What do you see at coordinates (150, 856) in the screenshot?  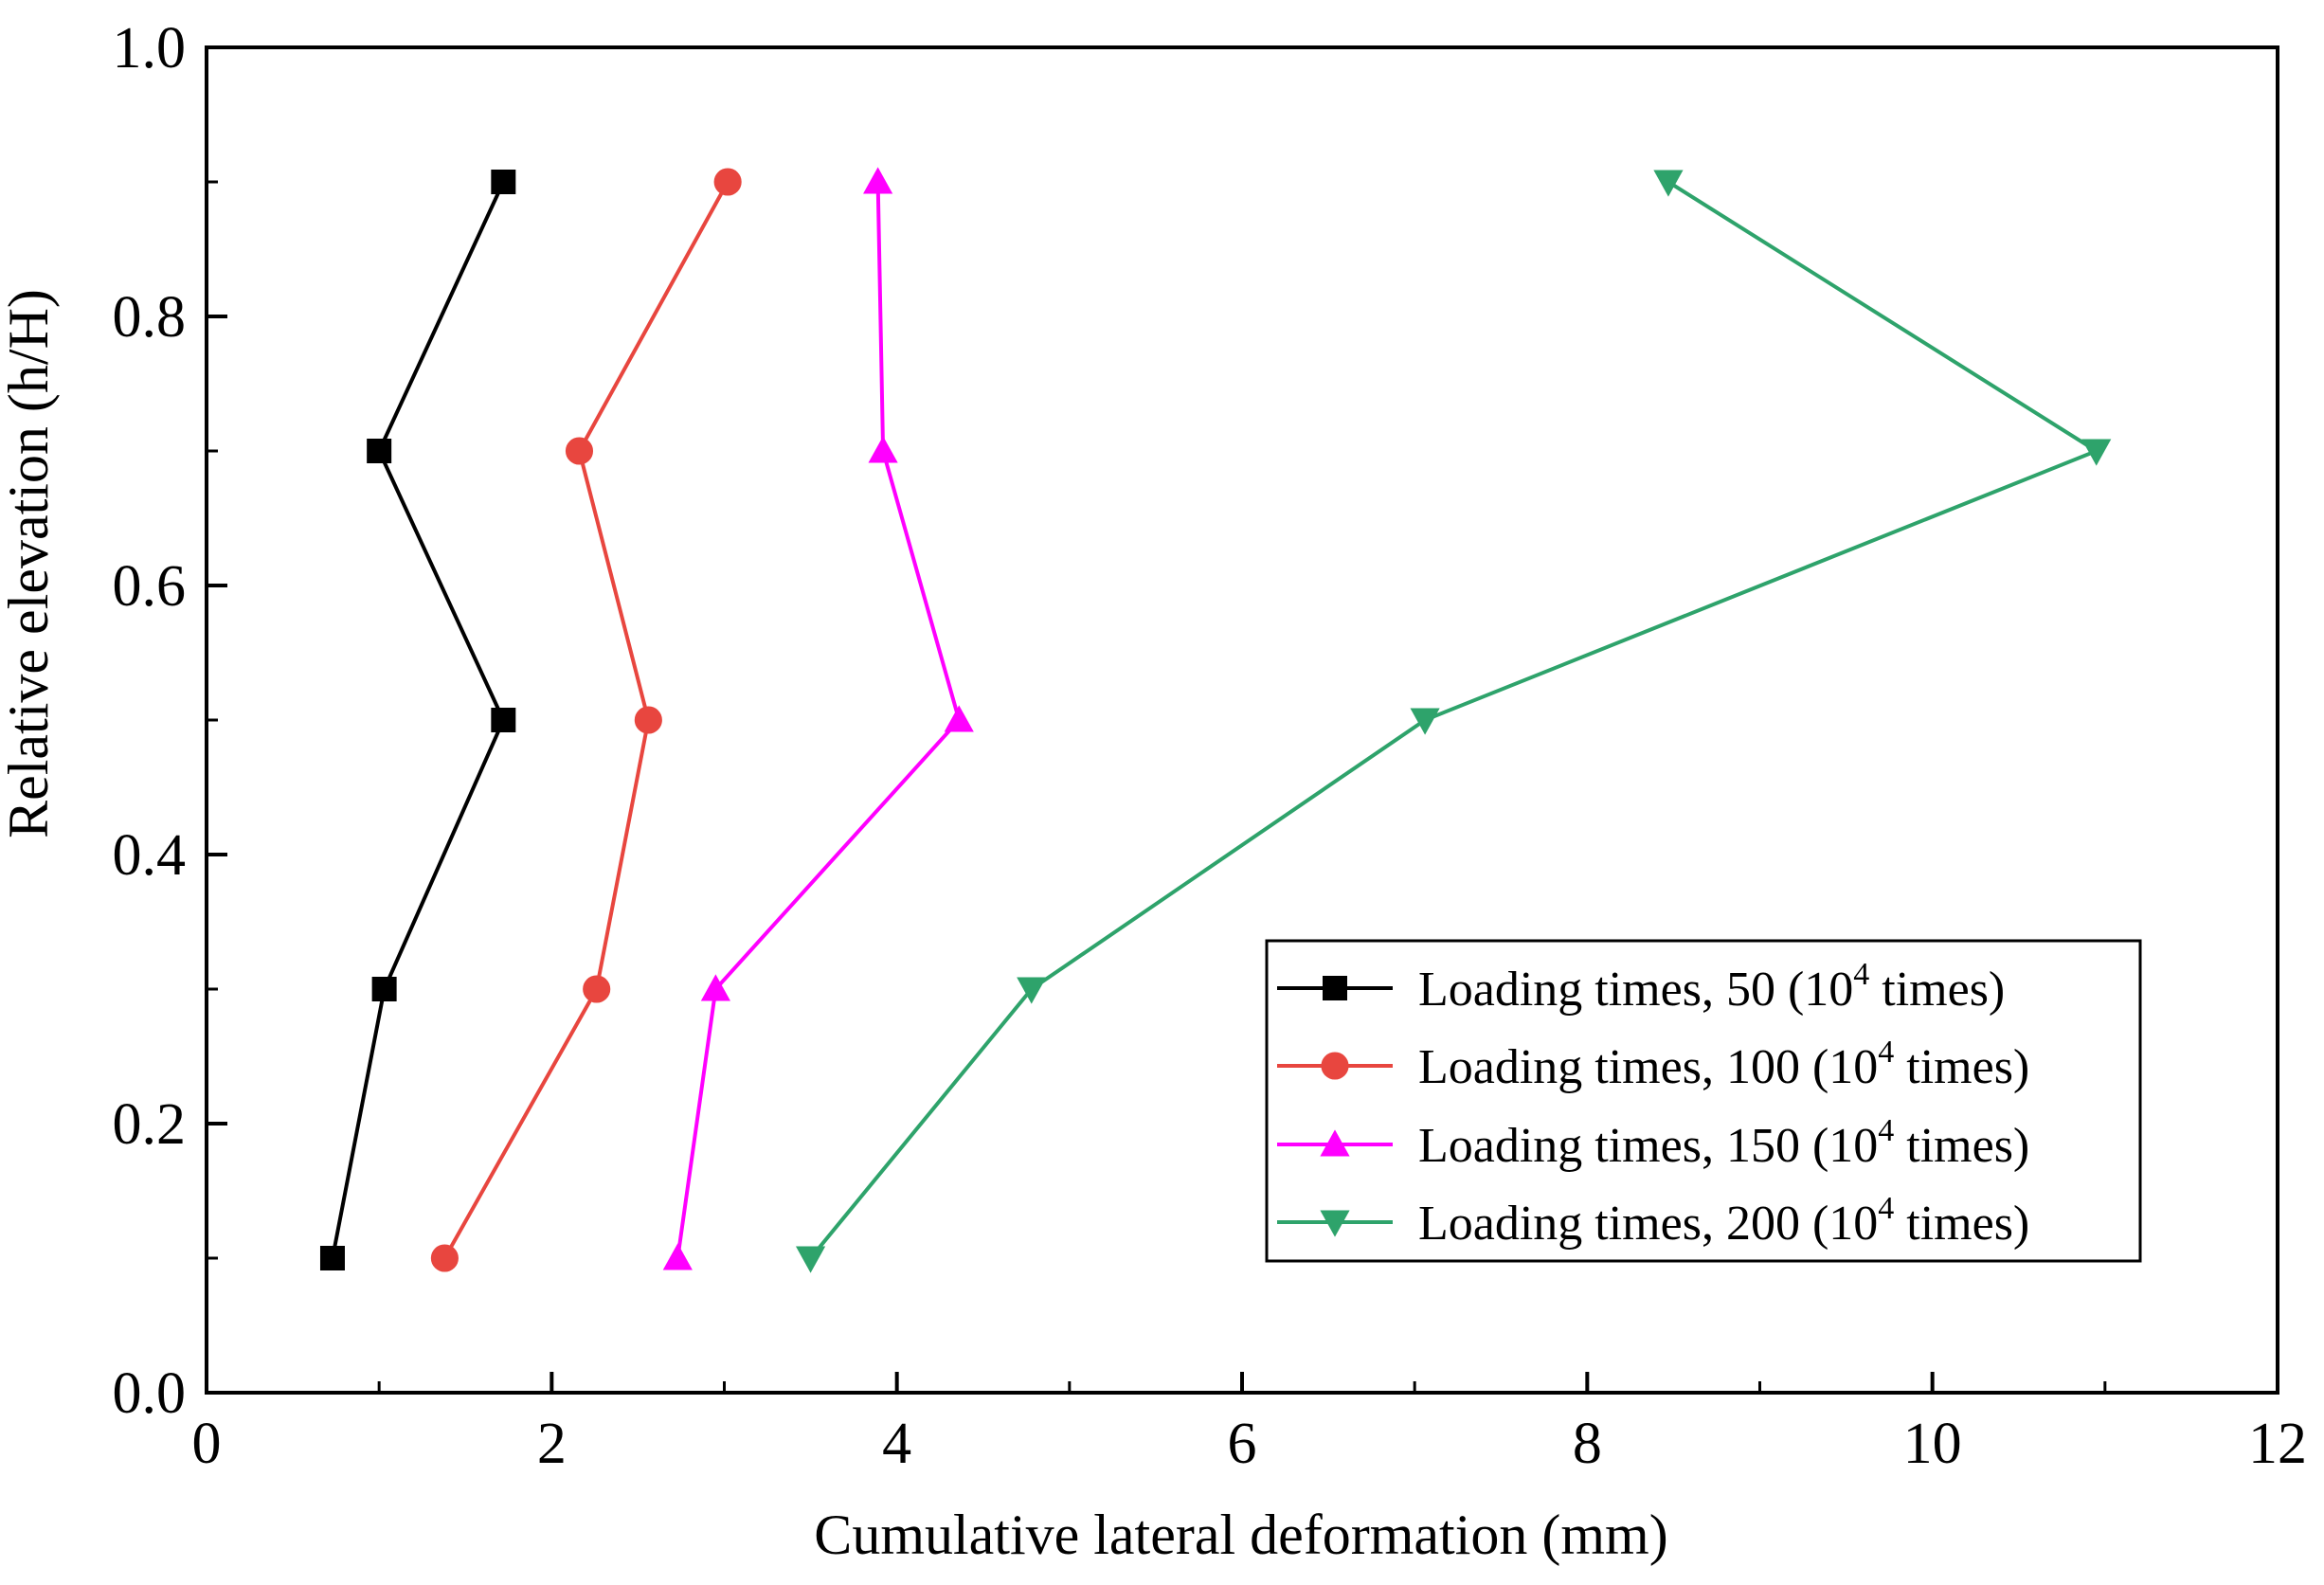 I see `y-tick-label: 0.4` at bounding box center [150, 856].